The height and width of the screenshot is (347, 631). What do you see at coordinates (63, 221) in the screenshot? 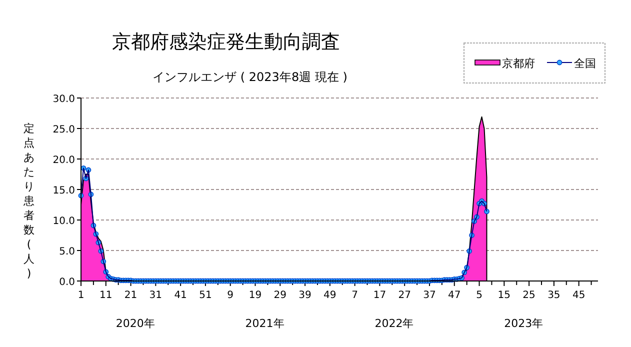
I see `y-tick-label: 10.0` at bounding box center [63, 221].